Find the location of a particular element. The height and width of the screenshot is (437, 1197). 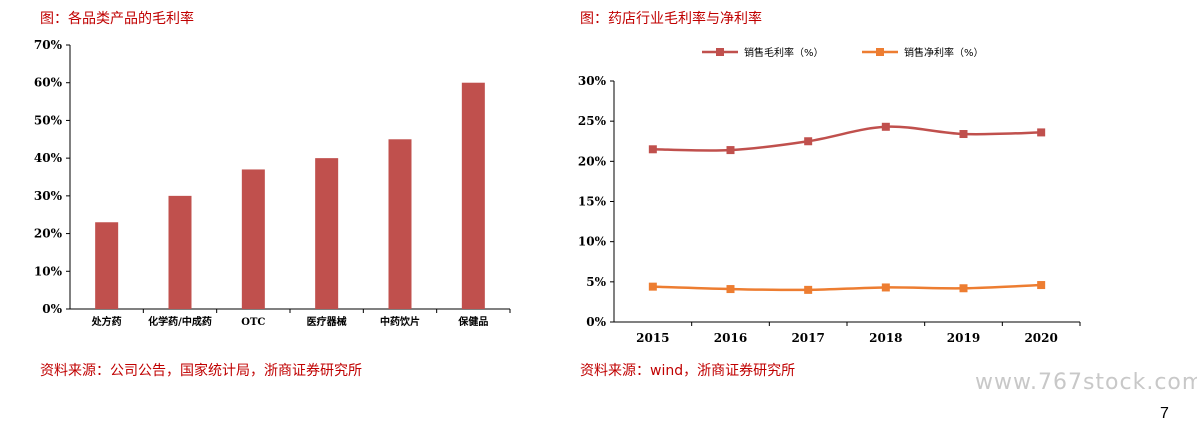

left-chart-source: 资料来源：公司公告，国家统计局，浙商证券研究所 is located at coordinates (201, 371).